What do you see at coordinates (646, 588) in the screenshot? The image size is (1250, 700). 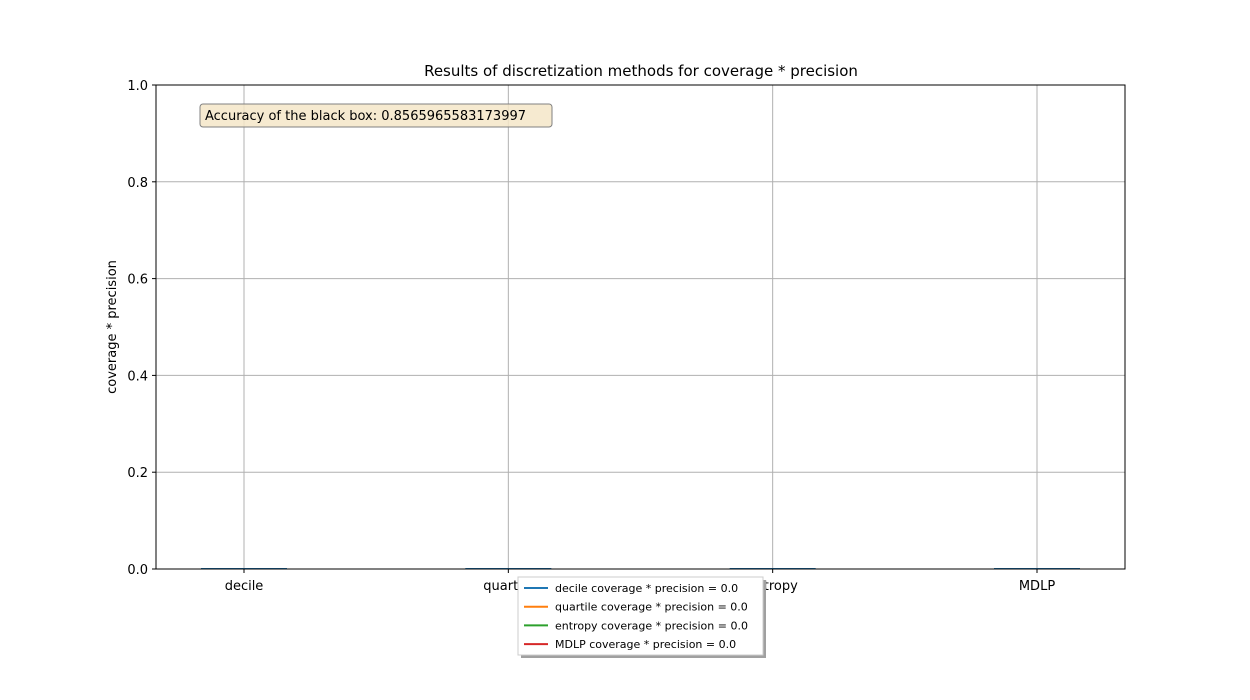 I see `legend-label: decile coverage * precision = 0.0` at bounding box center [646, 588].